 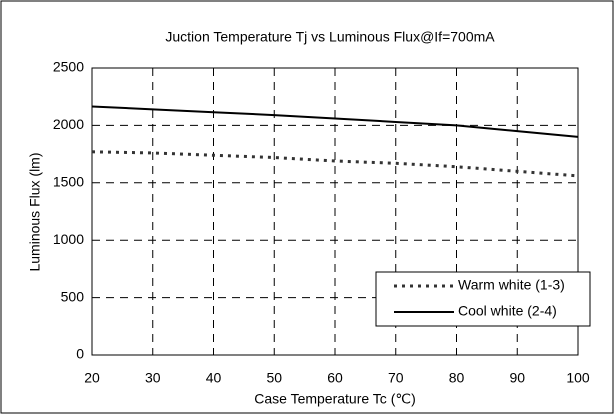 What do you see at coordinates (68, 239) in the screenshot?
I see `y-tick-label: 1000` at bounding box center [68, 239].